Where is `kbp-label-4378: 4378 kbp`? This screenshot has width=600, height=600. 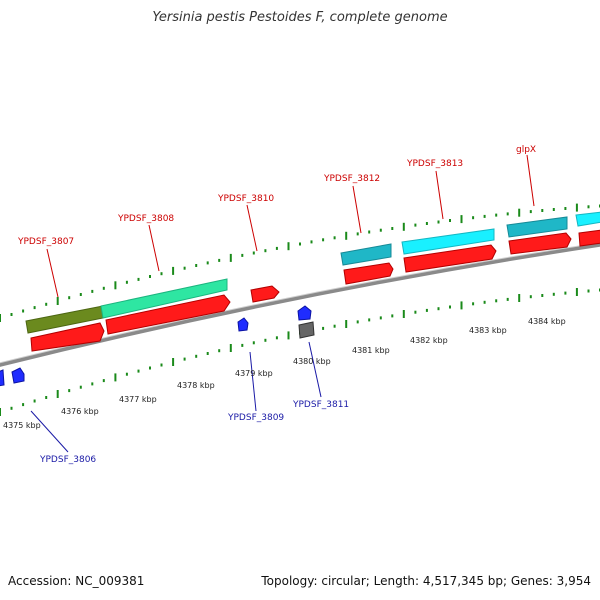
kbp-label-4378: 4378 kbp is located at coordinates (196, 385).